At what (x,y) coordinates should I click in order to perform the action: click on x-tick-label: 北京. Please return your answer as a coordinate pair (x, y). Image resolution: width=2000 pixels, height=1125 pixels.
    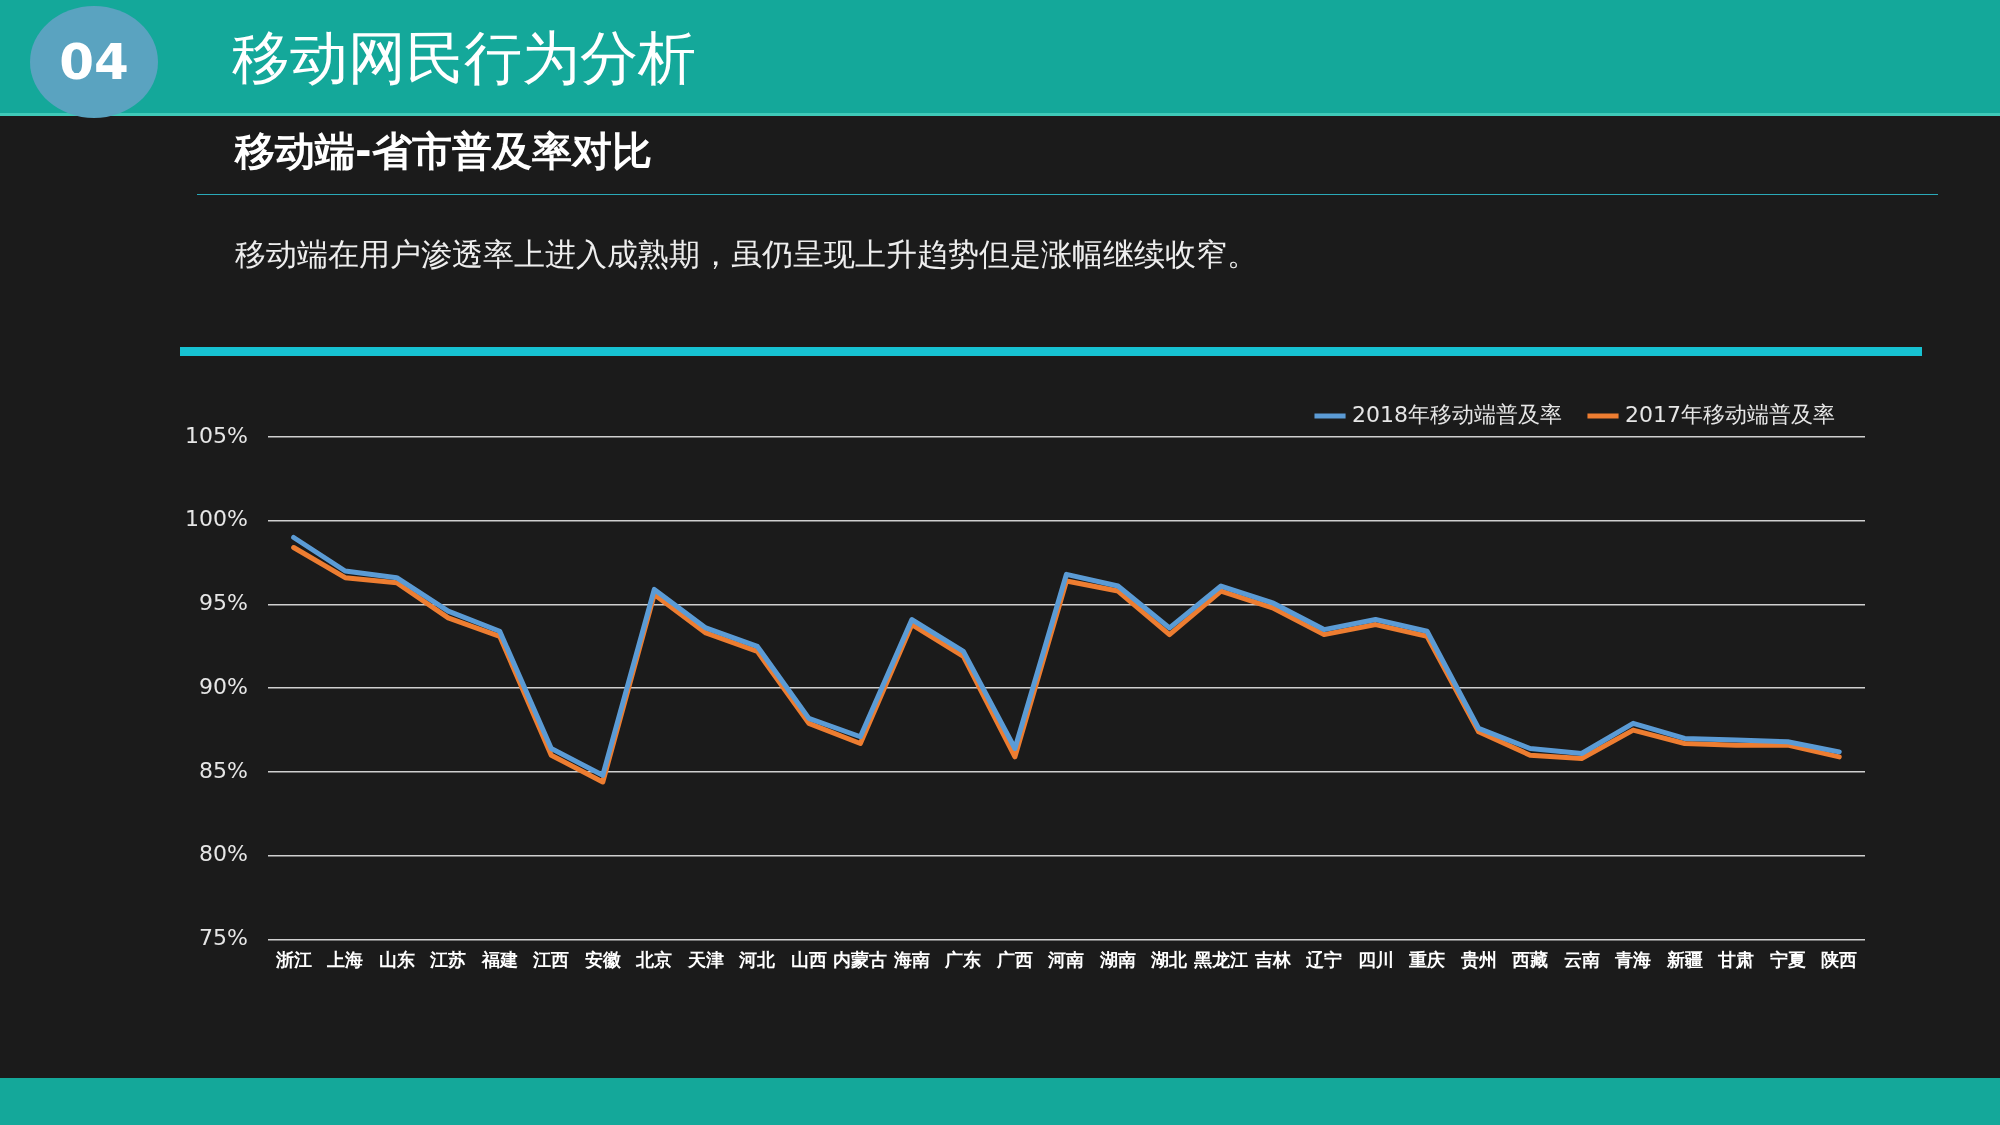
    Looking at the image, I should click on (654, 959).